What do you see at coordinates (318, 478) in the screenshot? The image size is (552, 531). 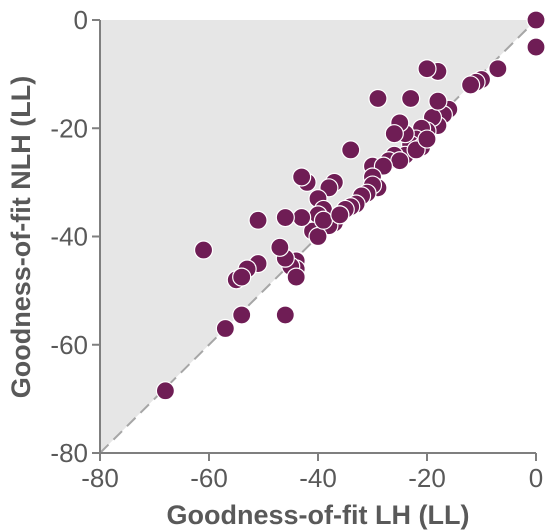 I see `x-tick-label: -40` at bounding box center [318, 478].